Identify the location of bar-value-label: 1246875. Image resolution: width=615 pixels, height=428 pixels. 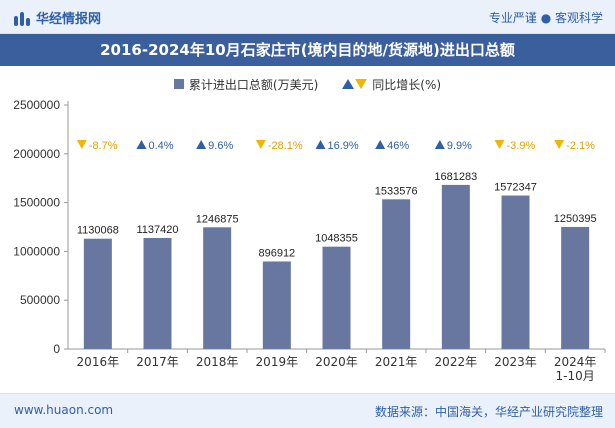
(217, 219).